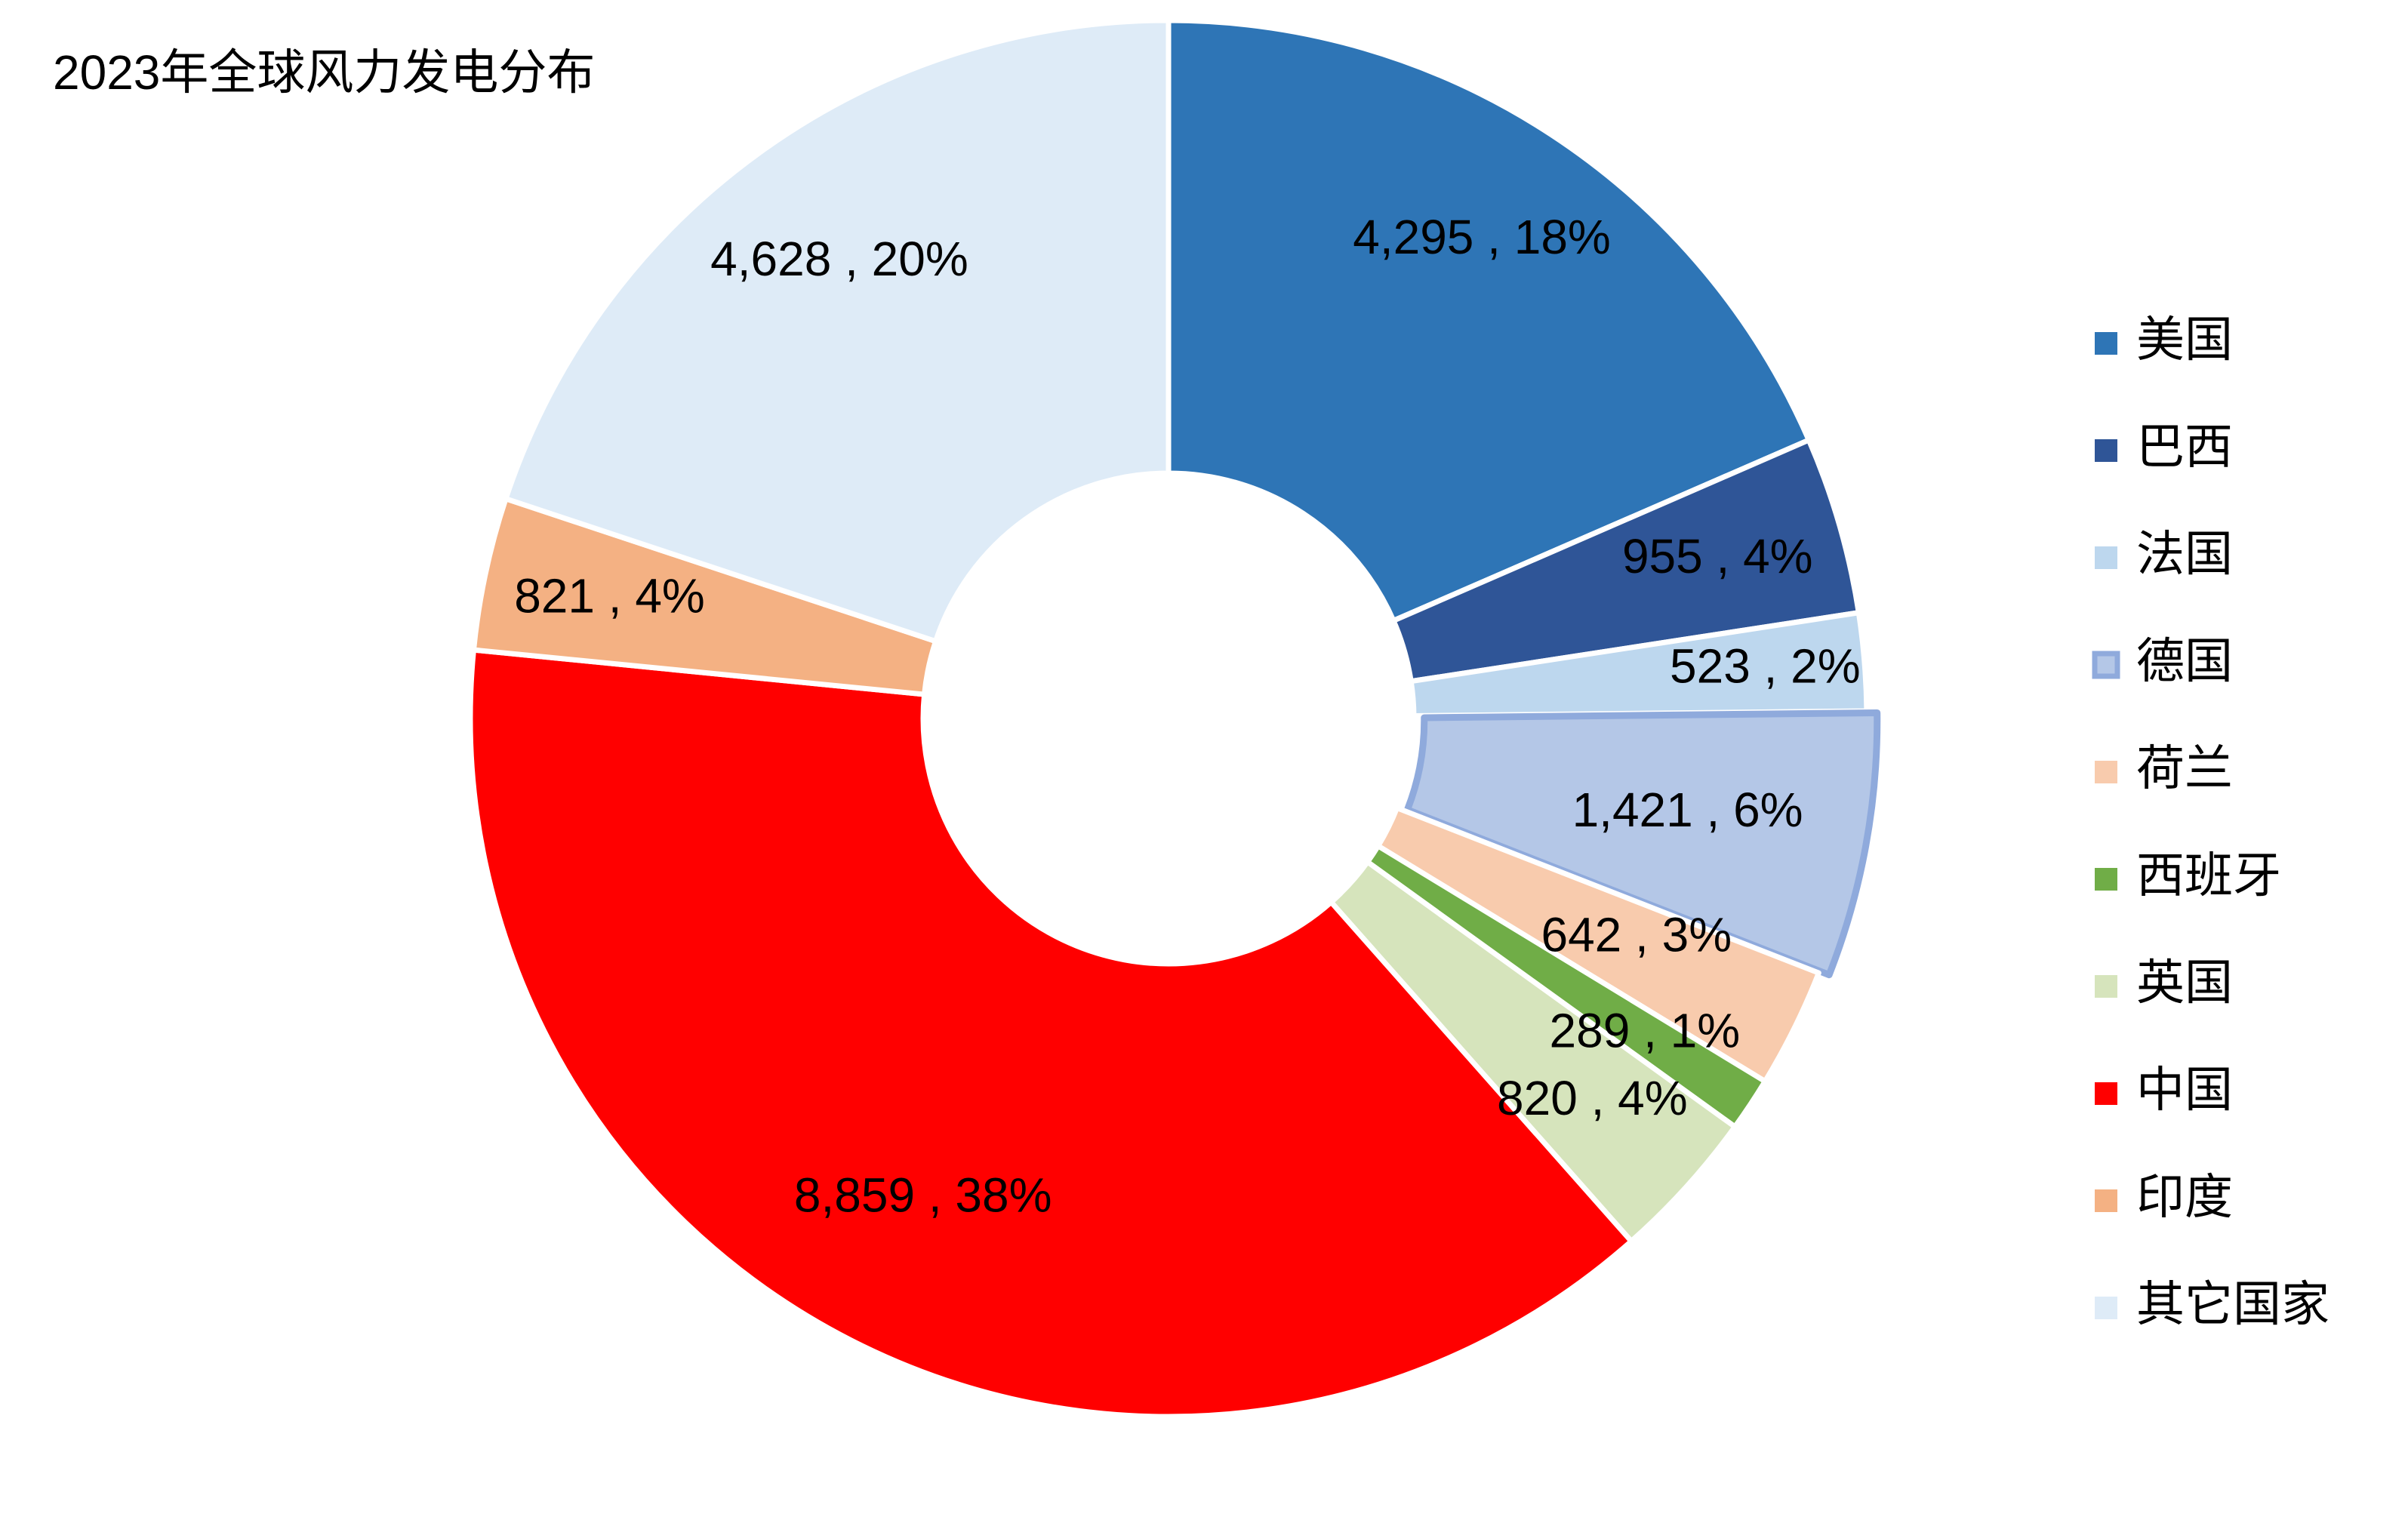 The image size is (2408, 1520). What do you see at coordinates (1645, 1030) in the screenshot?
I see `slice-label-西班牙: 289 , 1%` at bounding box center [1645, 1030].